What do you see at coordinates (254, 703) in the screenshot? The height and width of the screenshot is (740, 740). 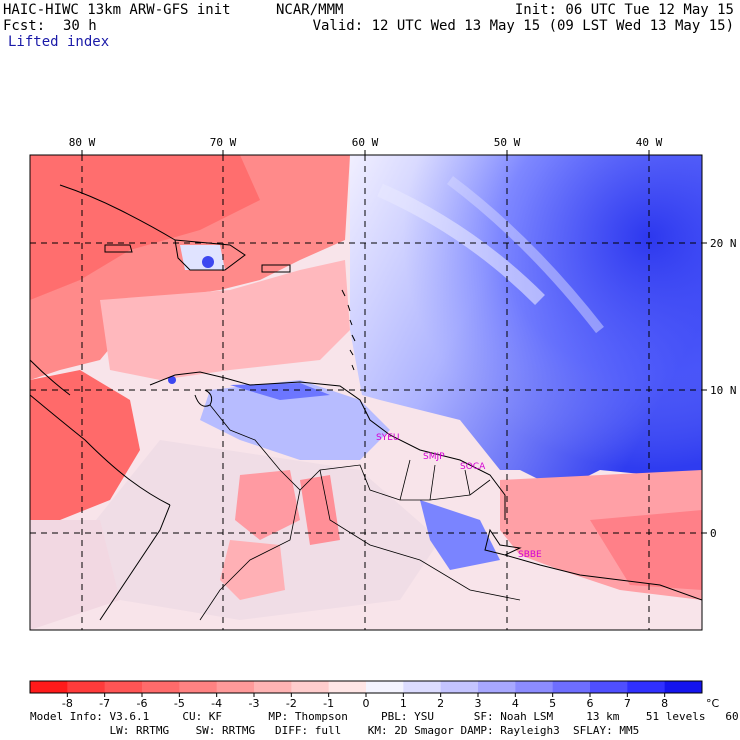 I see `colorbar-label: -3` at bounding box center [254, 703].